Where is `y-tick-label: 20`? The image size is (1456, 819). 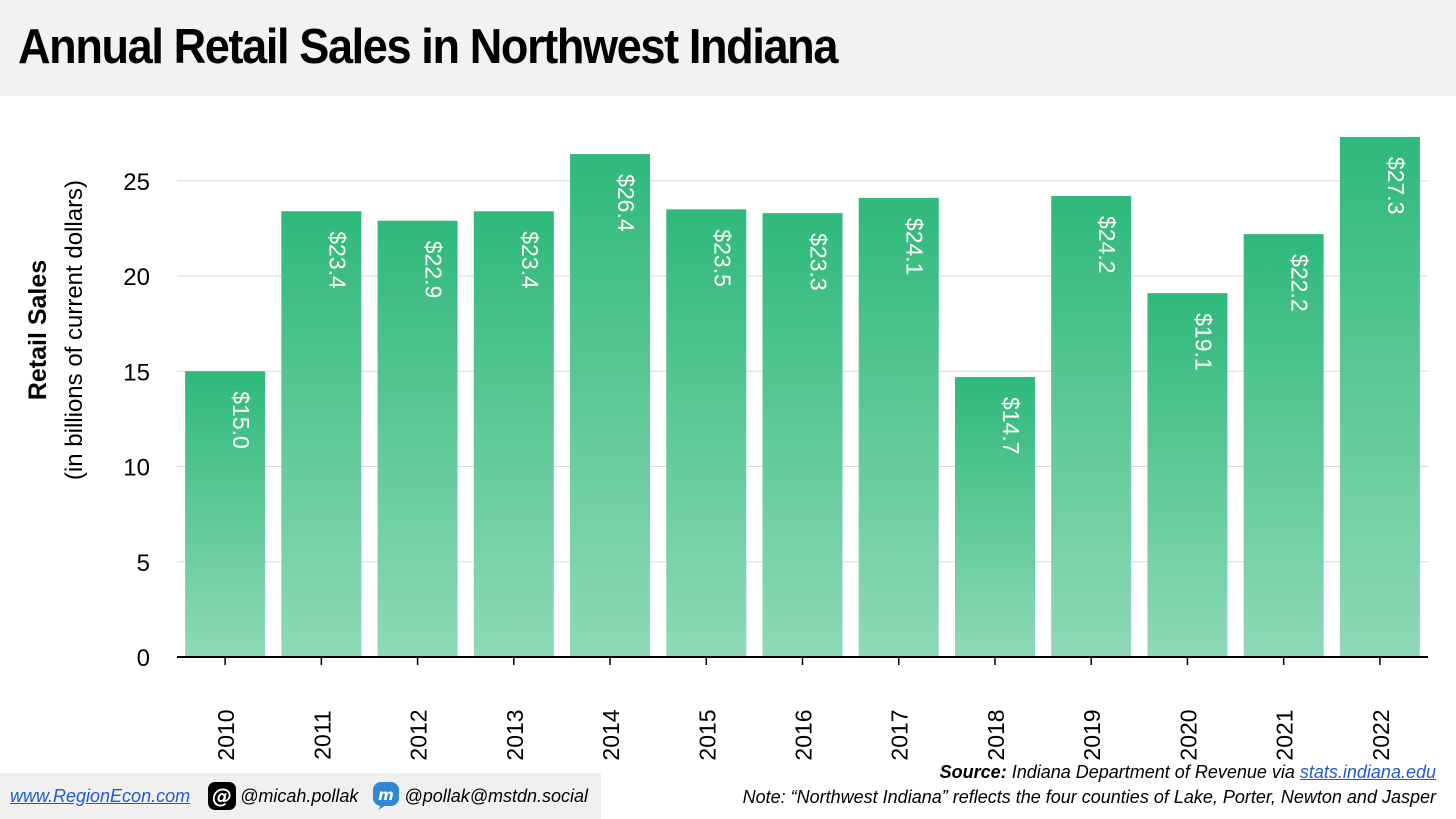
y-tick-label: 20 is located at coordinates (136, 277).